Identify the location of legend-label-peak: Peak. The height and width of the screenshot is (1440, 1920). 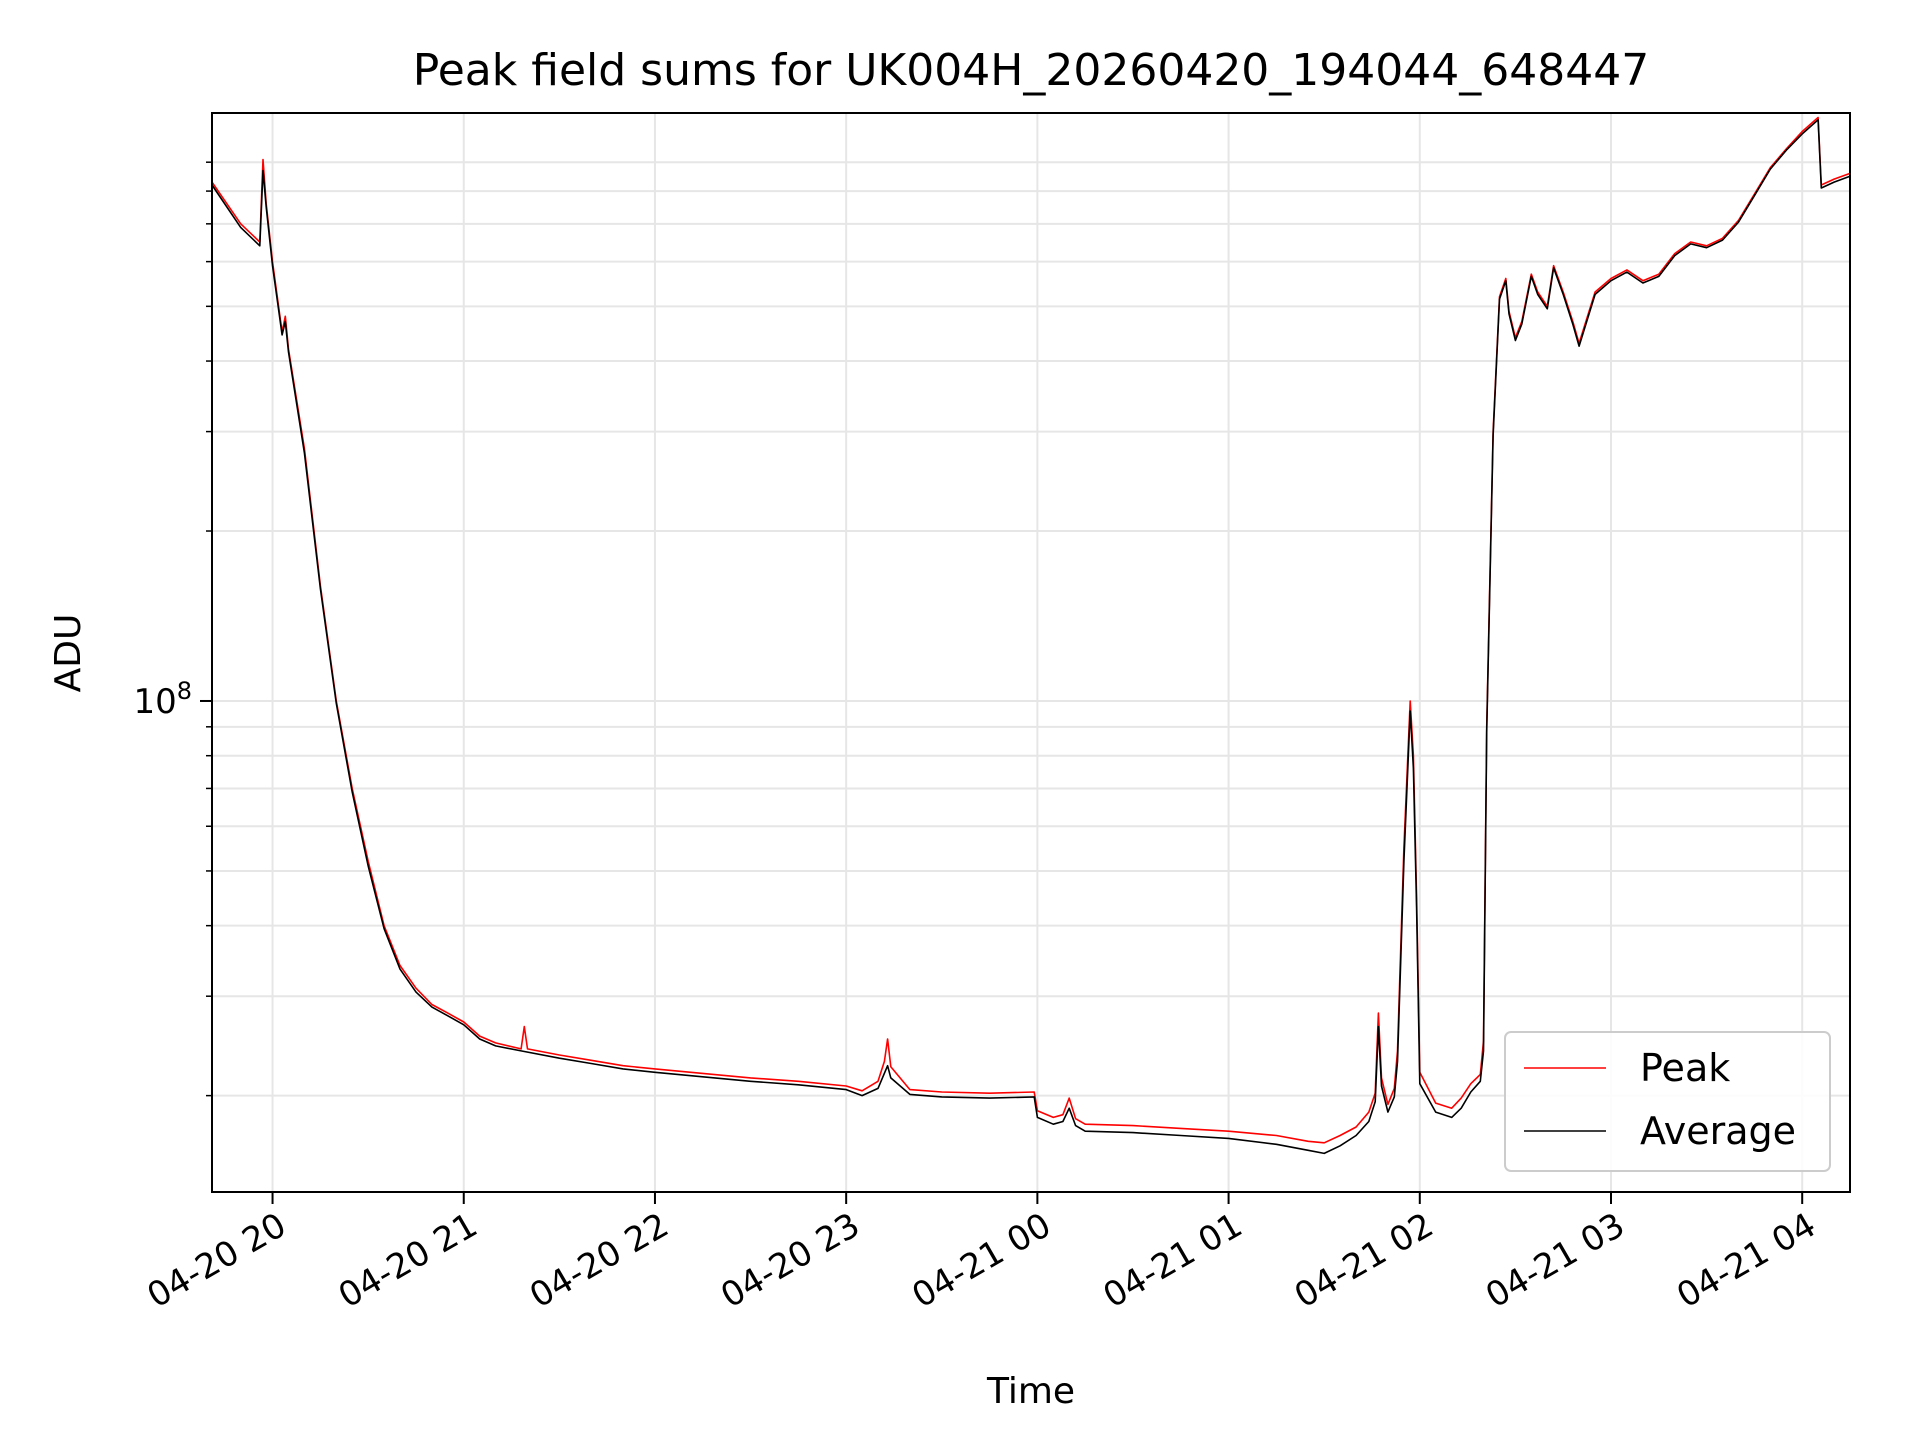
(1685, 1068).